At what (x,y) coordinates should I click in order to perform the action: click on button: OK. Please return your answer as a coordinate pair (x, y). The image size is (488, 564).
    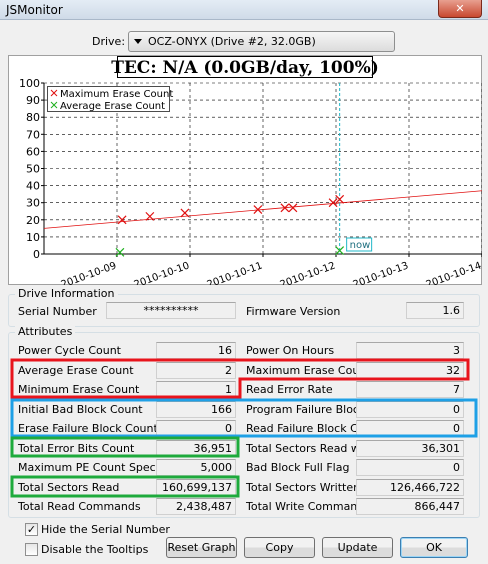
    Looking at the image, I should click on (434, 547).